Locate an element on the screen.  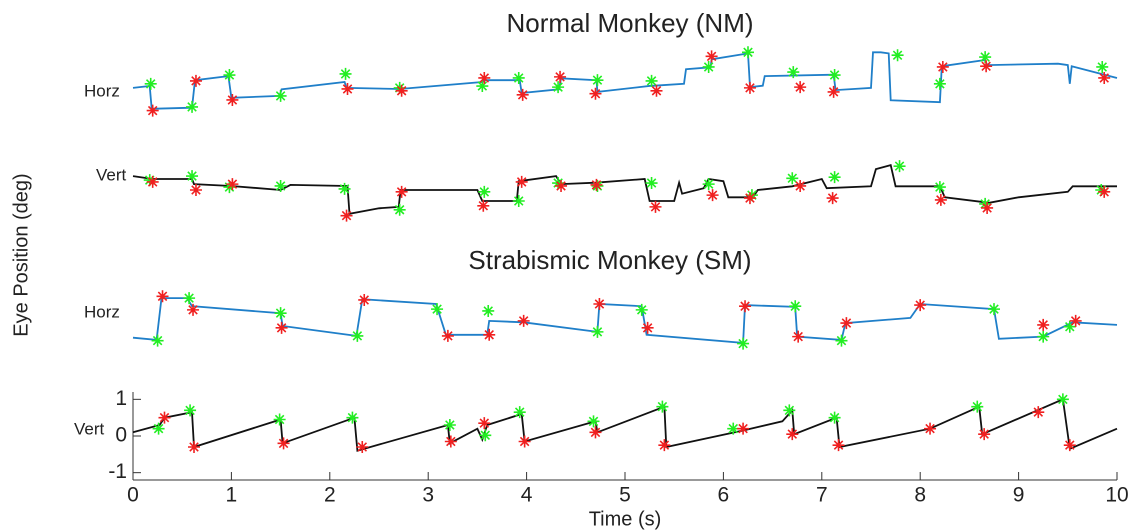
y-axis-label: Eye Position (deg) is located at coordinates (21, 254).